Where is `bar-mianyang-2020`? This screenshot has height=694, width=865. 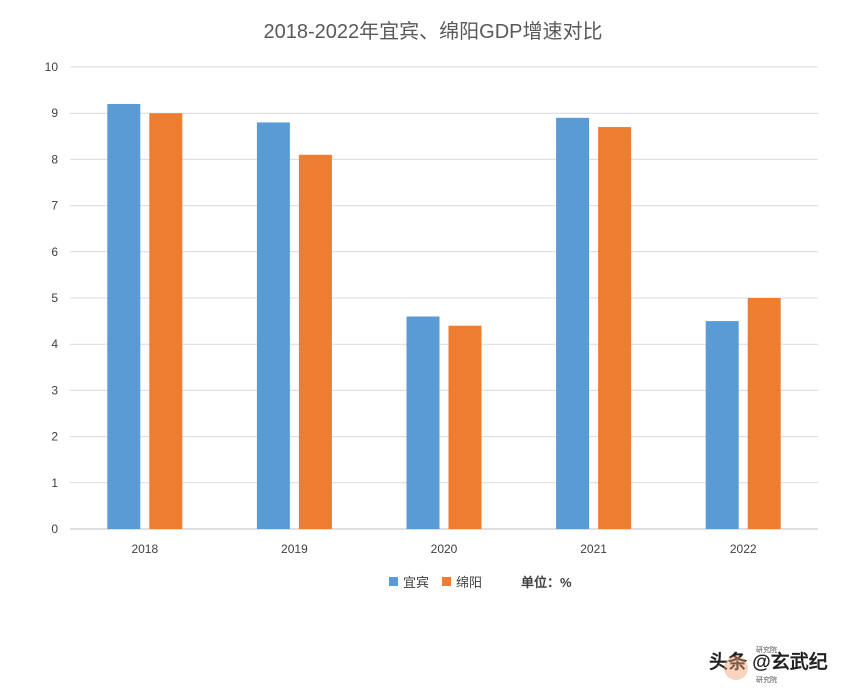
bar-mianyang-2020 is located at coordinates (465, 427).